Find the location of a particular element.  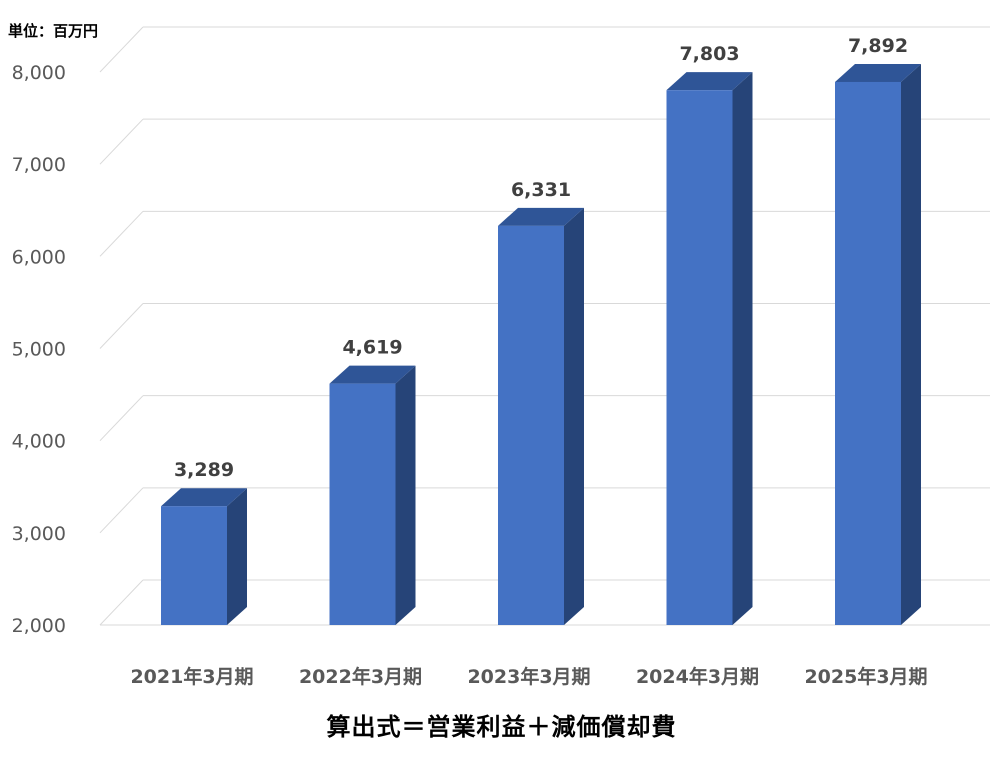

x-tick-label: 2021年3月期 is located at coordinates (191, 676).